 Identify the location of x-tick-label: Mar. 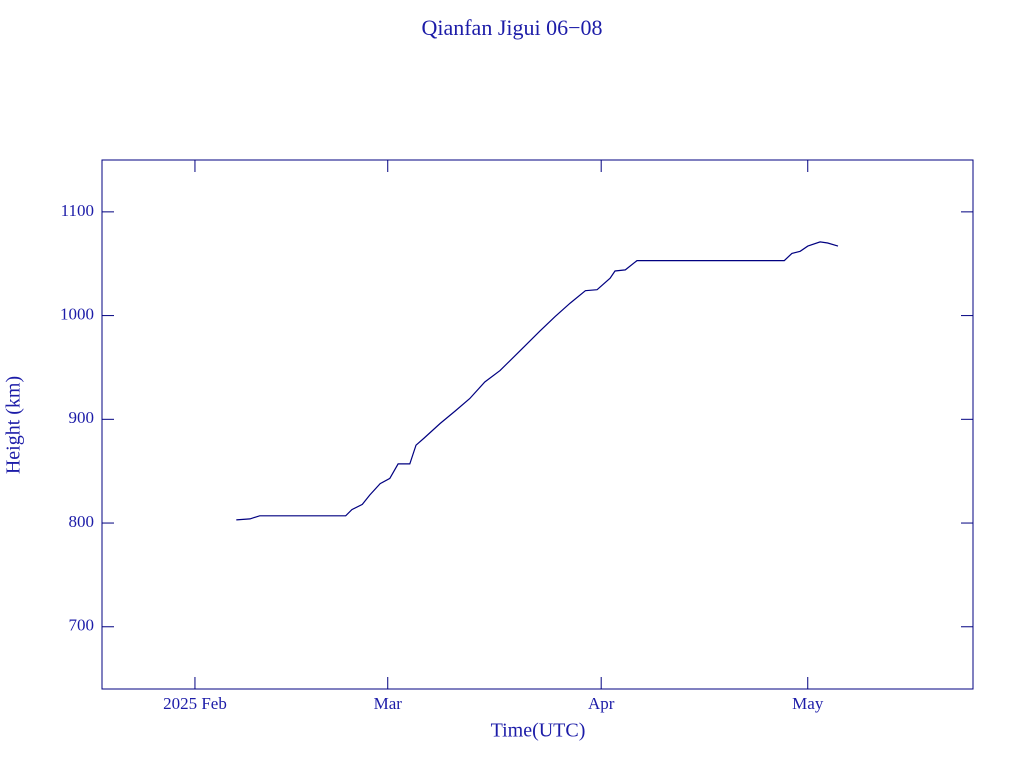
(388, 703).